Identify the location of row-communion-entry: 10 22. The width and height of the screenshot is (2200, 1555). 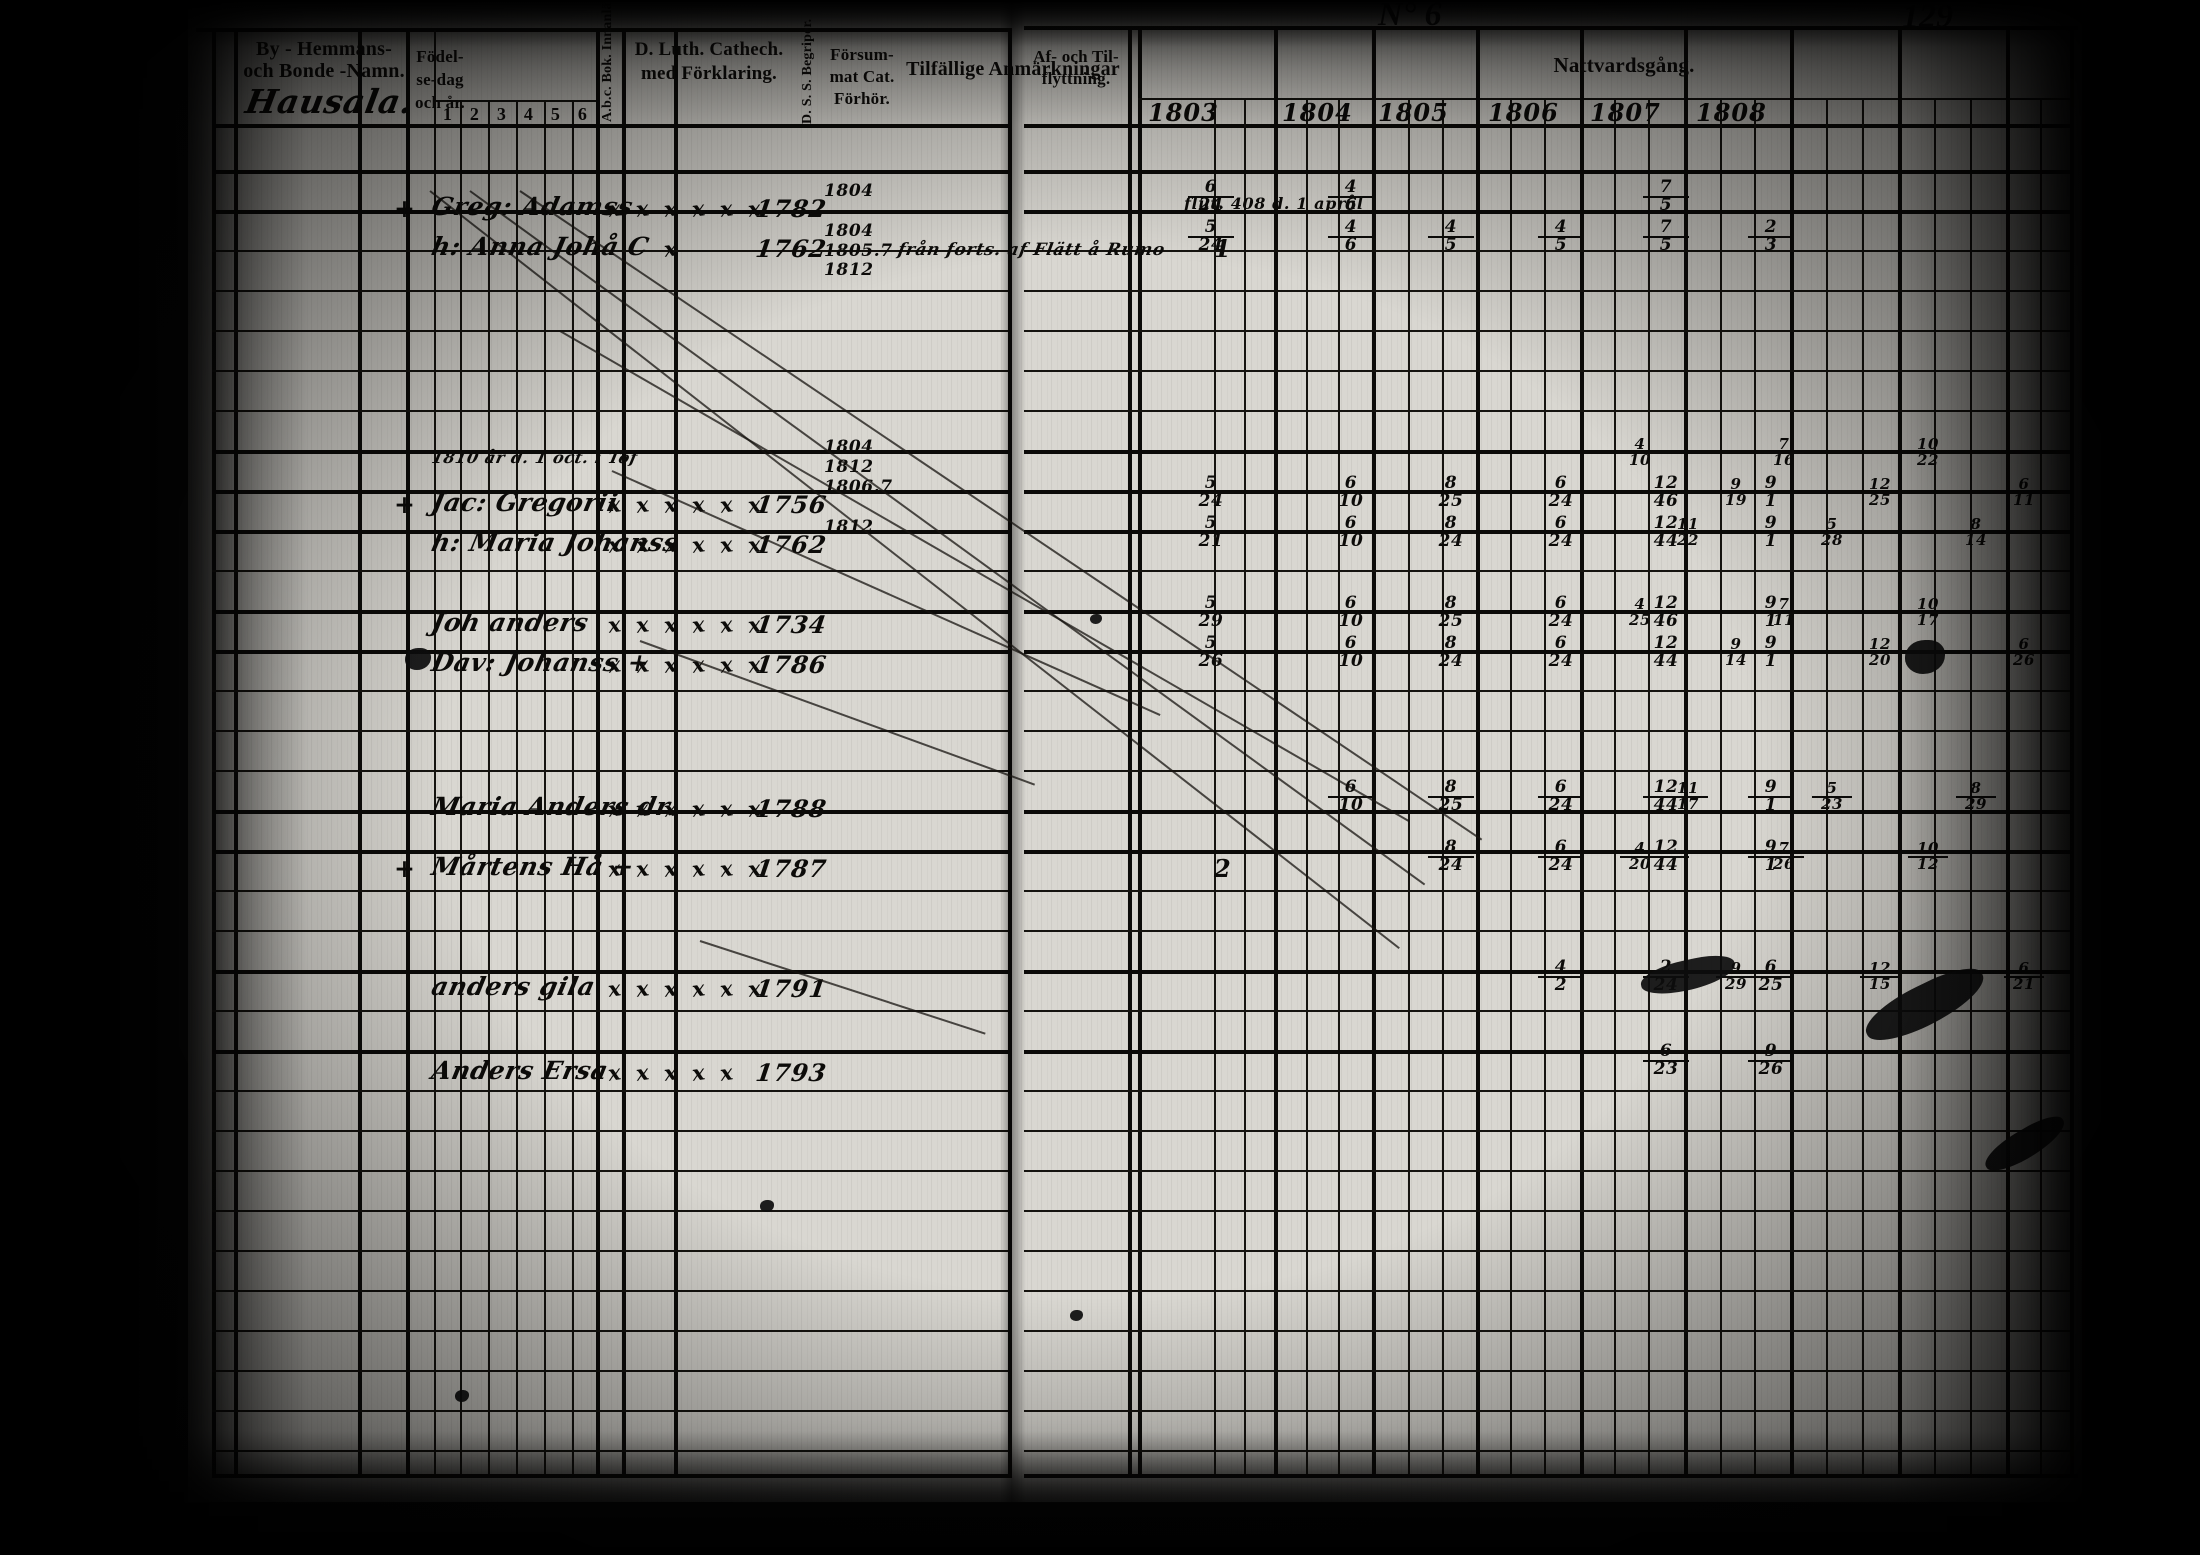
(1928, 452).